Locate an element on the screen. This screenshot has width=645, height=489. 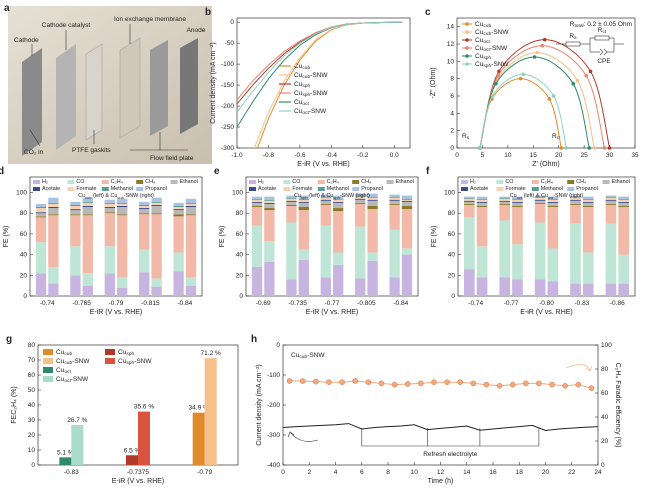
cpe is located at coordinates (601, 52).